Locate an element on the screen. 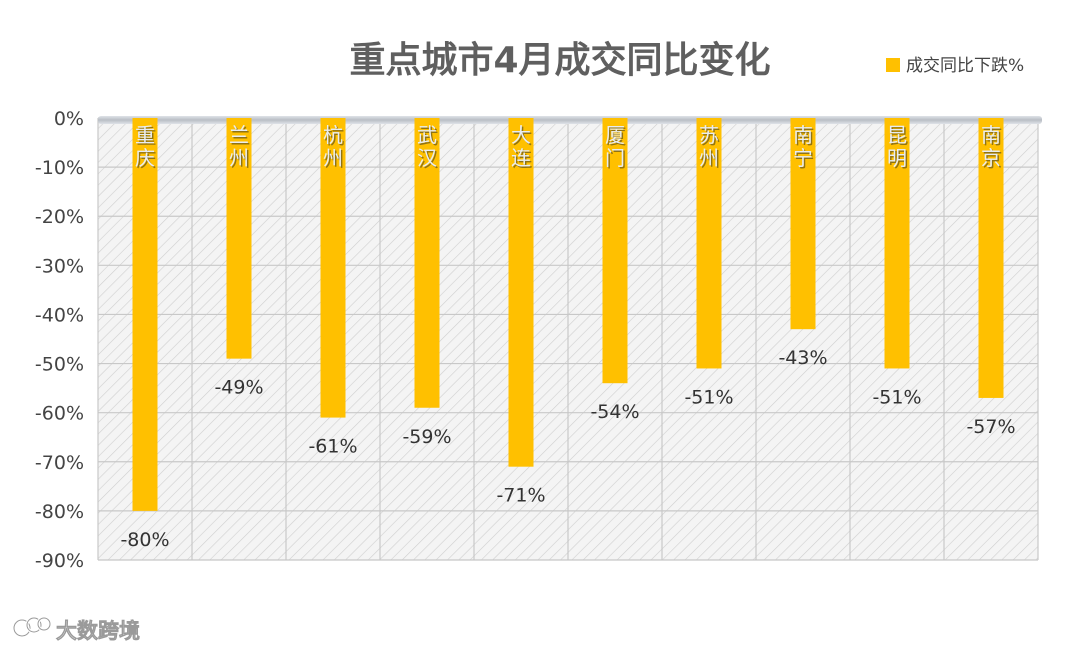 The width and height of the screenshot is (1080, 649). category-label-shadow: 连 is located at coordinates (523, 160).